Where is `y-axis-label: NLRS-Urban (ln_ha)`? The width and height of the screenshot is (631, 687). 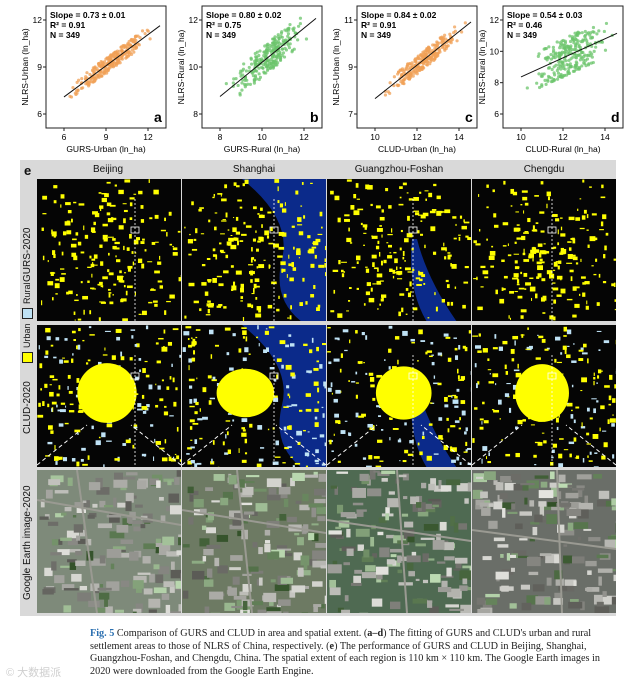 y-axis-label: NLRS-Urban (ln_ha) is located at coordinates (25, 67).